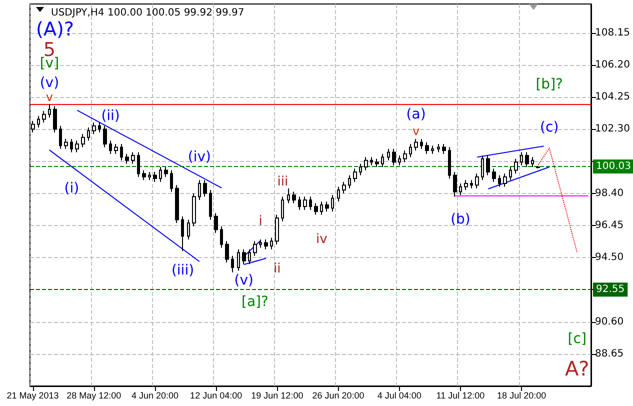 Image resolution: width=633 pixels, height=406 pixels. I want to click on annotation: [b]?, so click(549, 84).